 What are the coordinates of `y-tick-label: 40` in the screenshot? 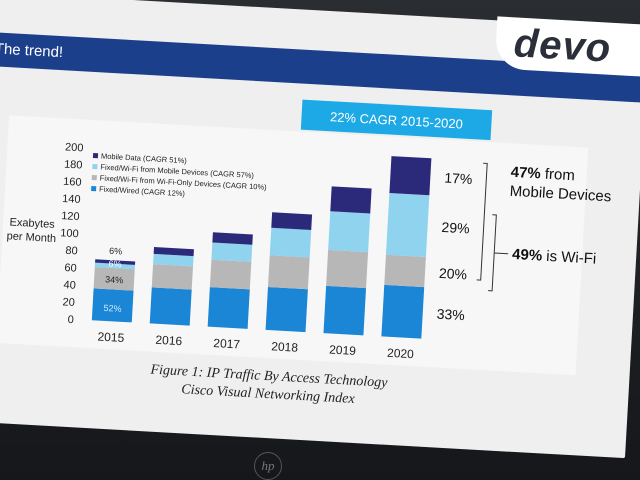 It's located at (69, 285).